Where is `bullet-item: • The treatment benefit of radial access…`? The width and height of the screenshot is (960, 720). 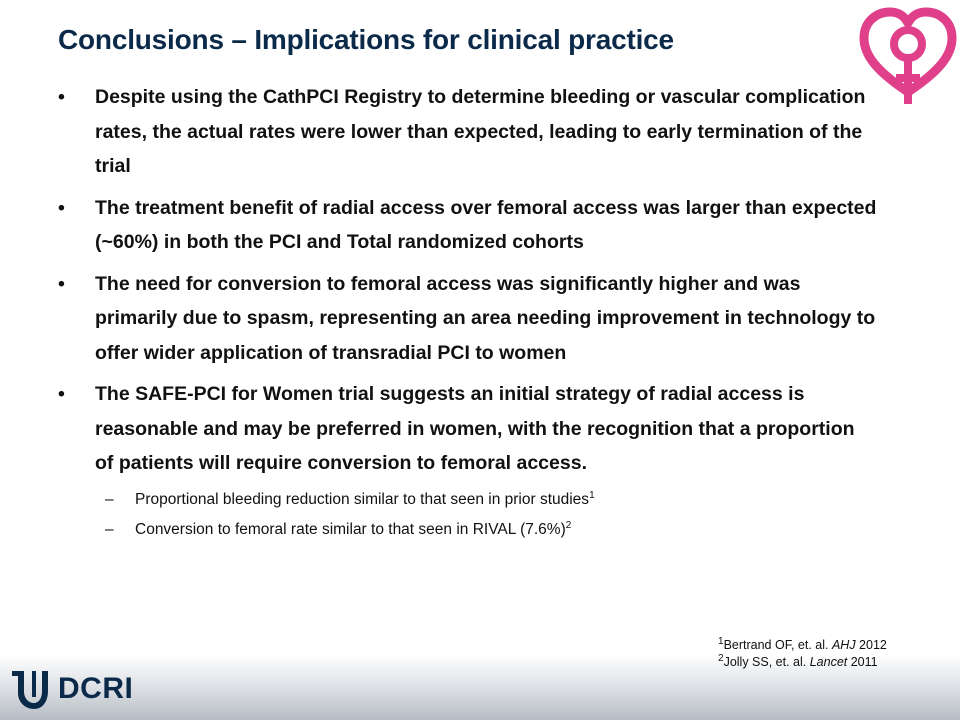
bullet-item: • The treatment benefit of radial access… is located at coordinates (468, 225).